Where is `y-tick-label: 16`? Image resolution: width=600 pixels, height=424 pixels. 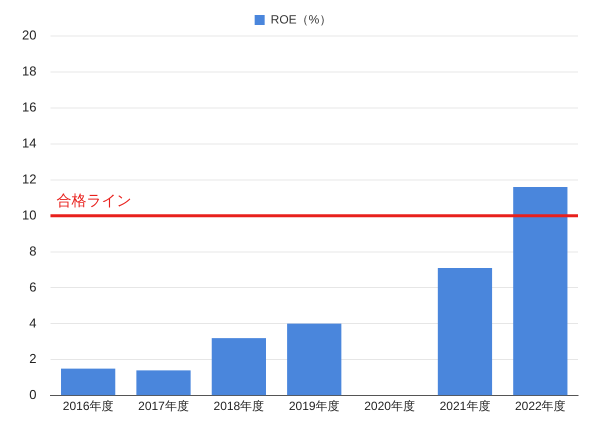 y-tick-label: 16 is located at coordinates (29, 107).